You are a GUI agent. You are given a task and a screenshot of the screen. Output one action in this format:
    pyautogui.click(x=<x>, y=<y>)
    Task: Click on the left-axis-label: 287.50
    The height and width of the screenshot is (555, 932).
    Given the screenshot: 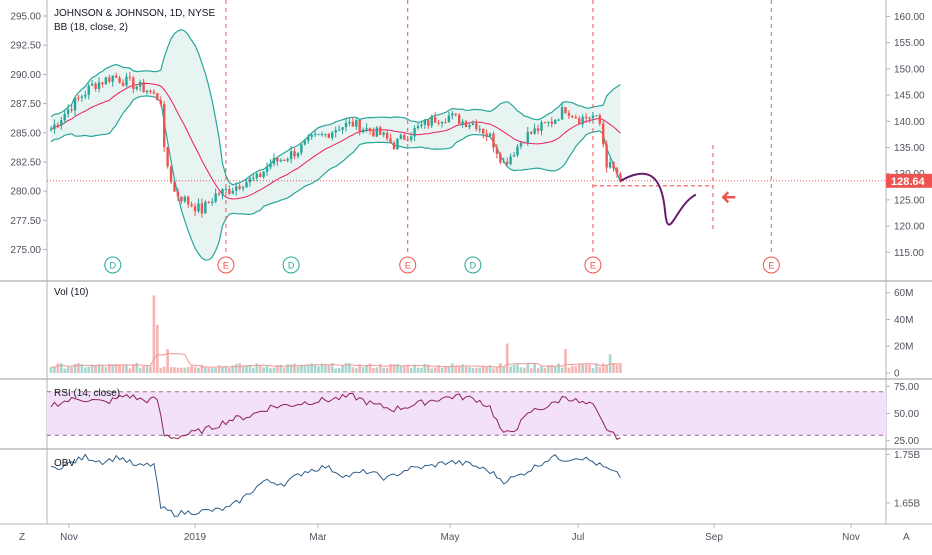 What is the action you would take?
    pyautogui.click(x=25, y=104)
    